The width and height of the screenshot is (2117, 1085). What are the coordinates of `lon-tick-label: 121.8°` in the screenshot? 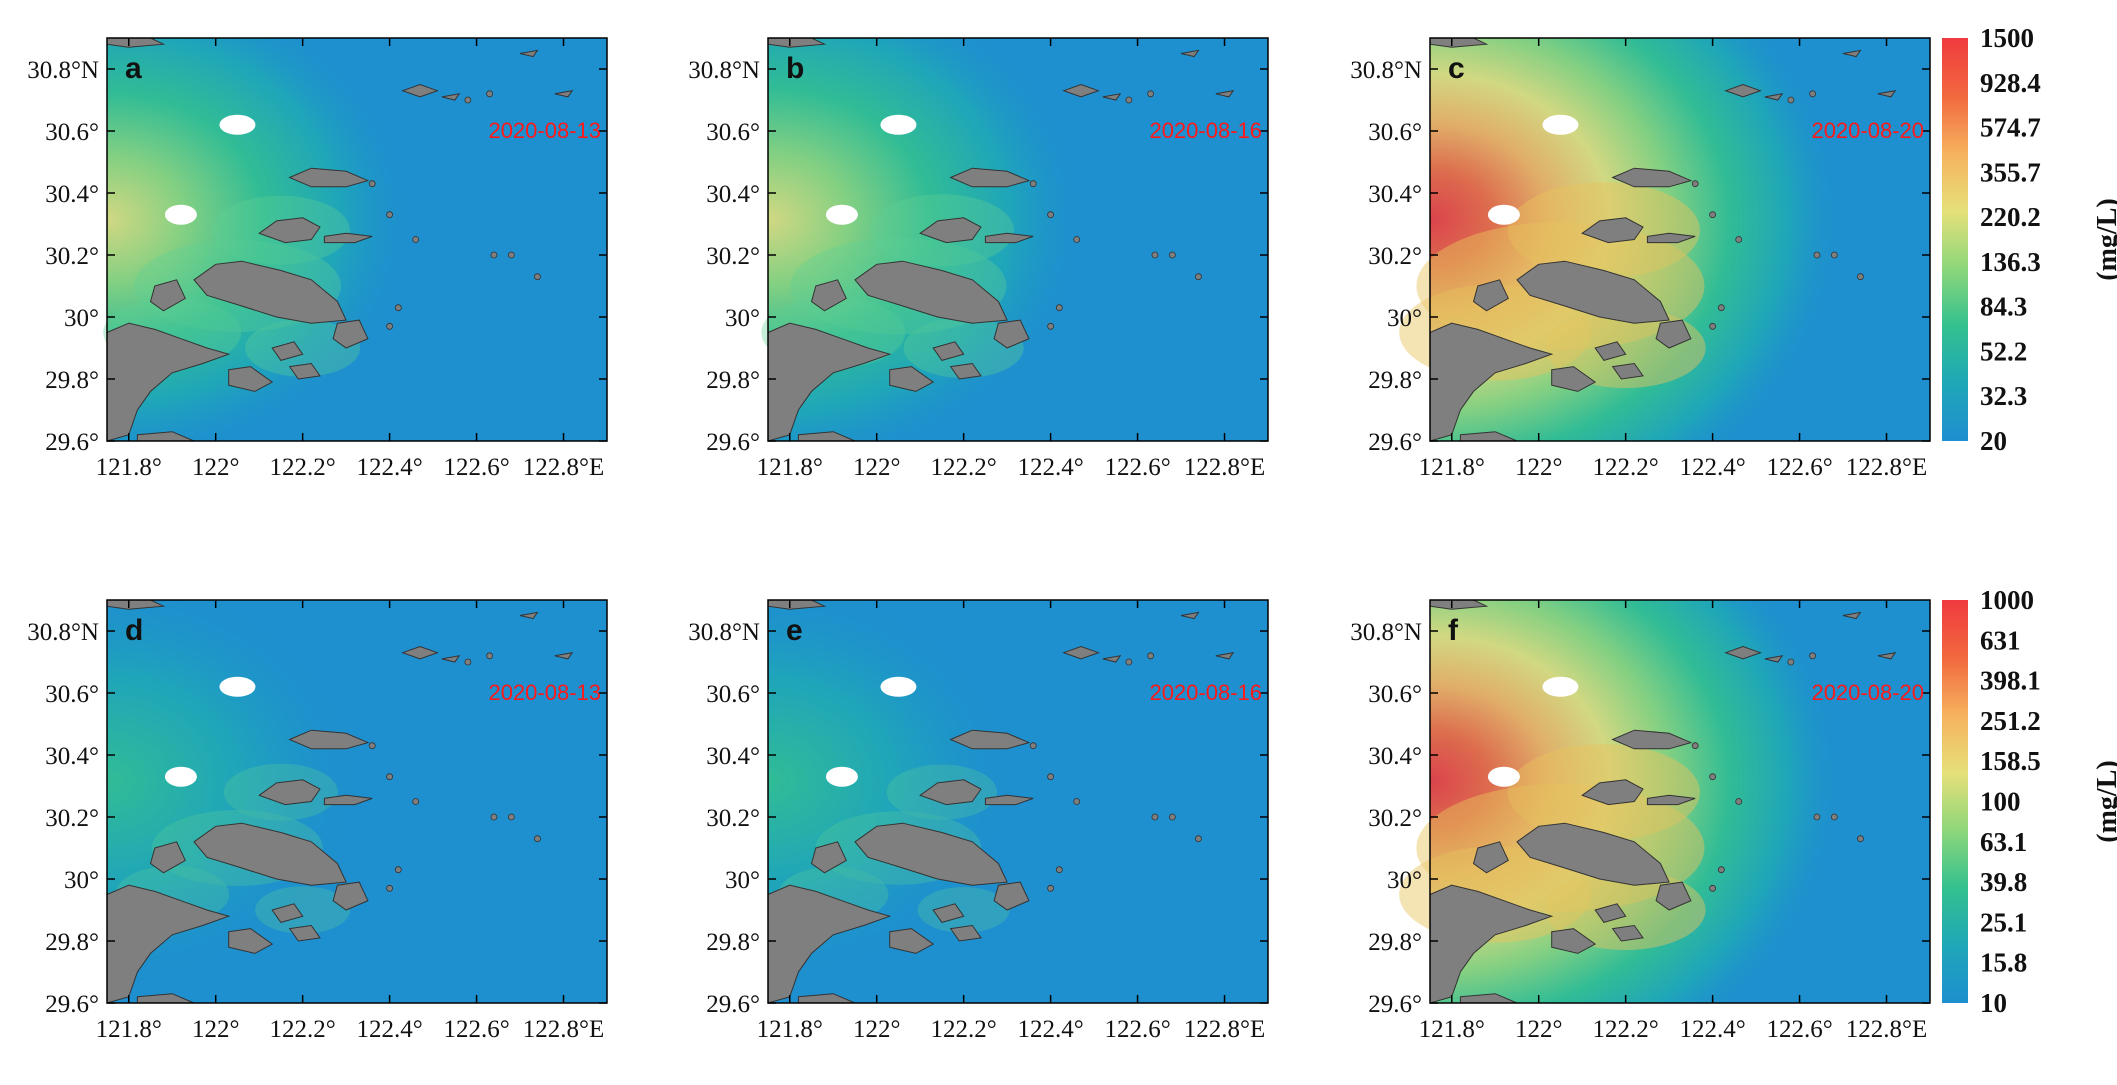 It's located at (1452, 1029).